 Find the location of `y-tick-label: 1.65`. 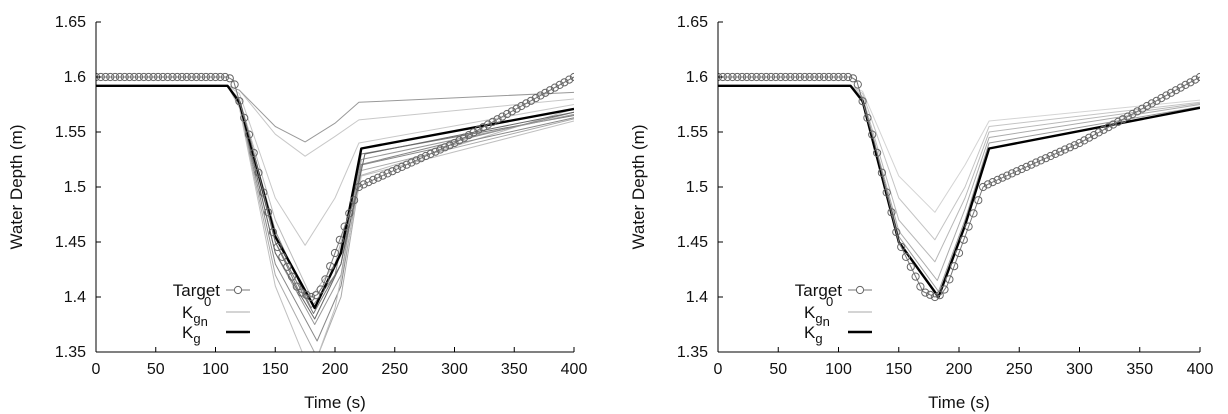

y-tick-label: 1.65 is located at coordinates (70, 22).